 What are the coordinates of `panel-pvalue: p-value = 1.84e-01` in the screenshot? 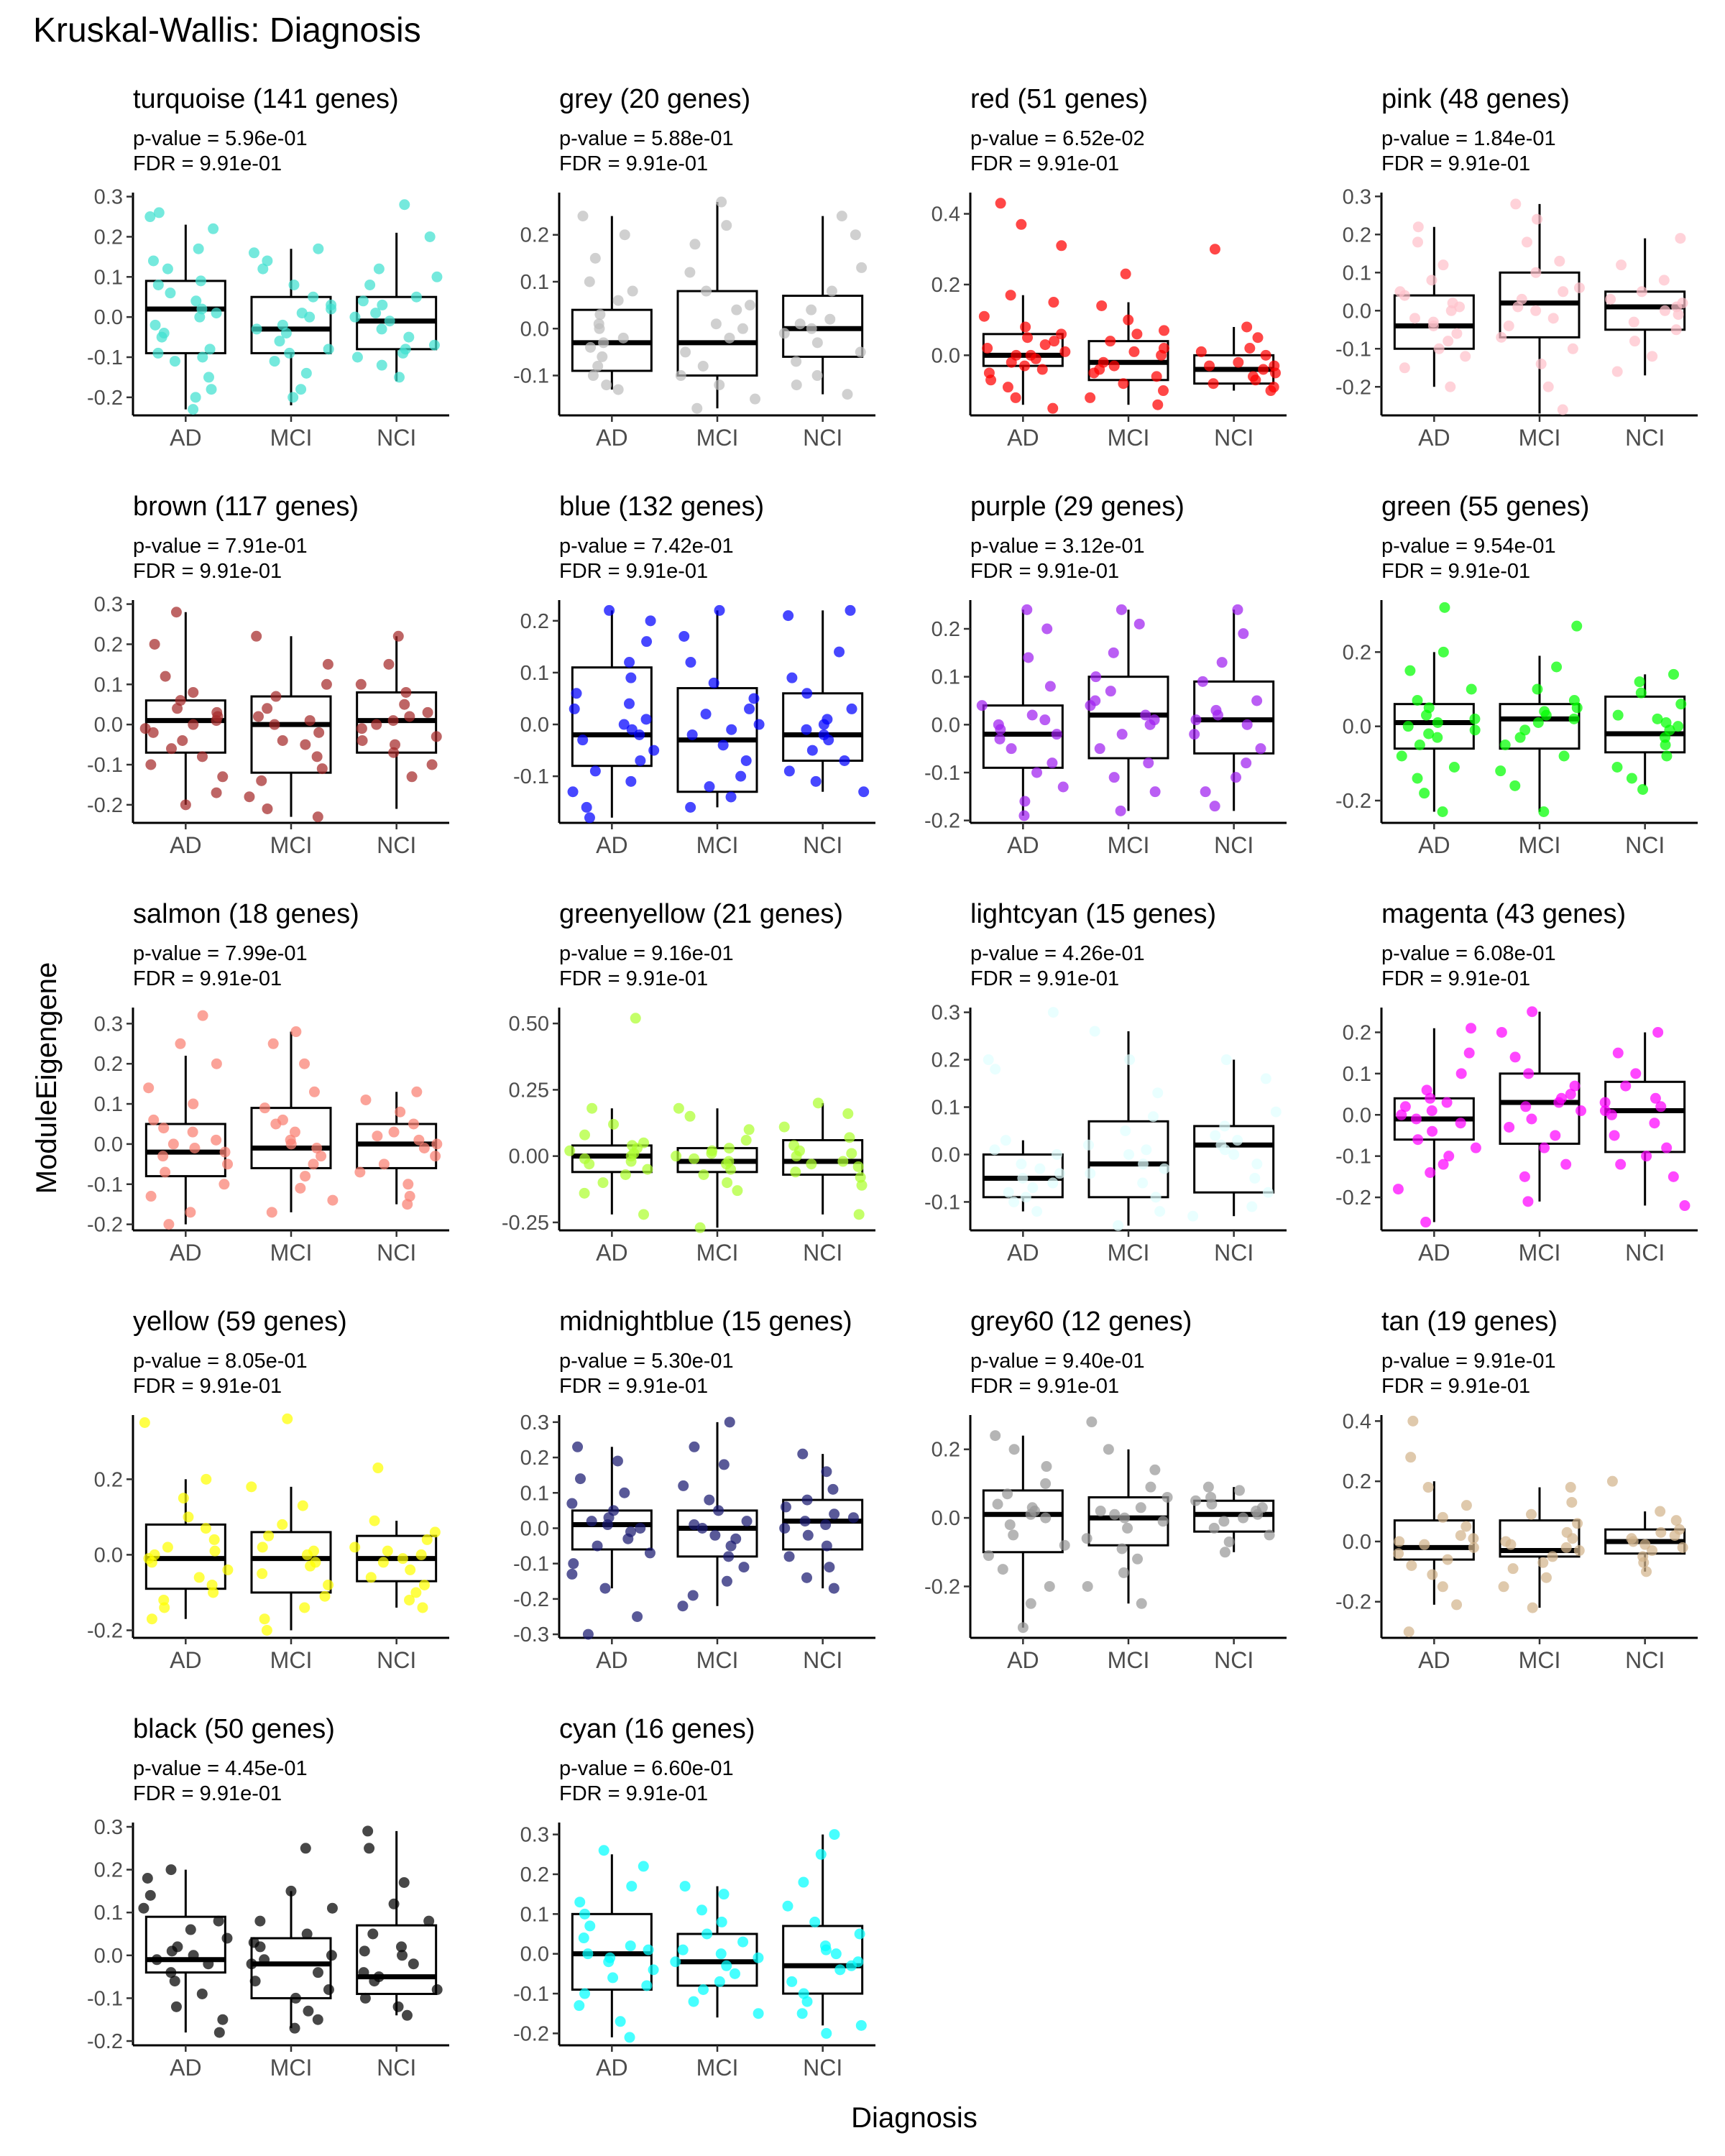 It's located at (1468, 138).